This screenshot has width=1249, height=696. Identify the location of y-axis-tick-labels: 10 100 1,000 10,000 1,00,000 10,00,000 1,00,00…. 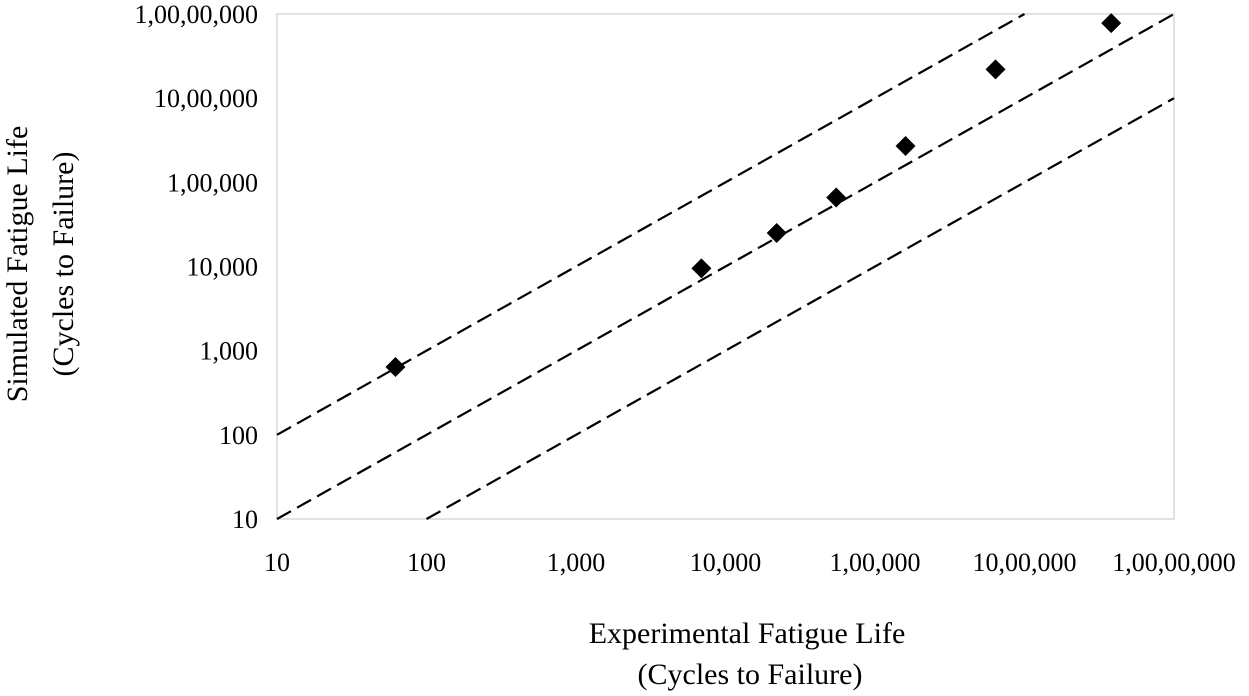
(197, 267).